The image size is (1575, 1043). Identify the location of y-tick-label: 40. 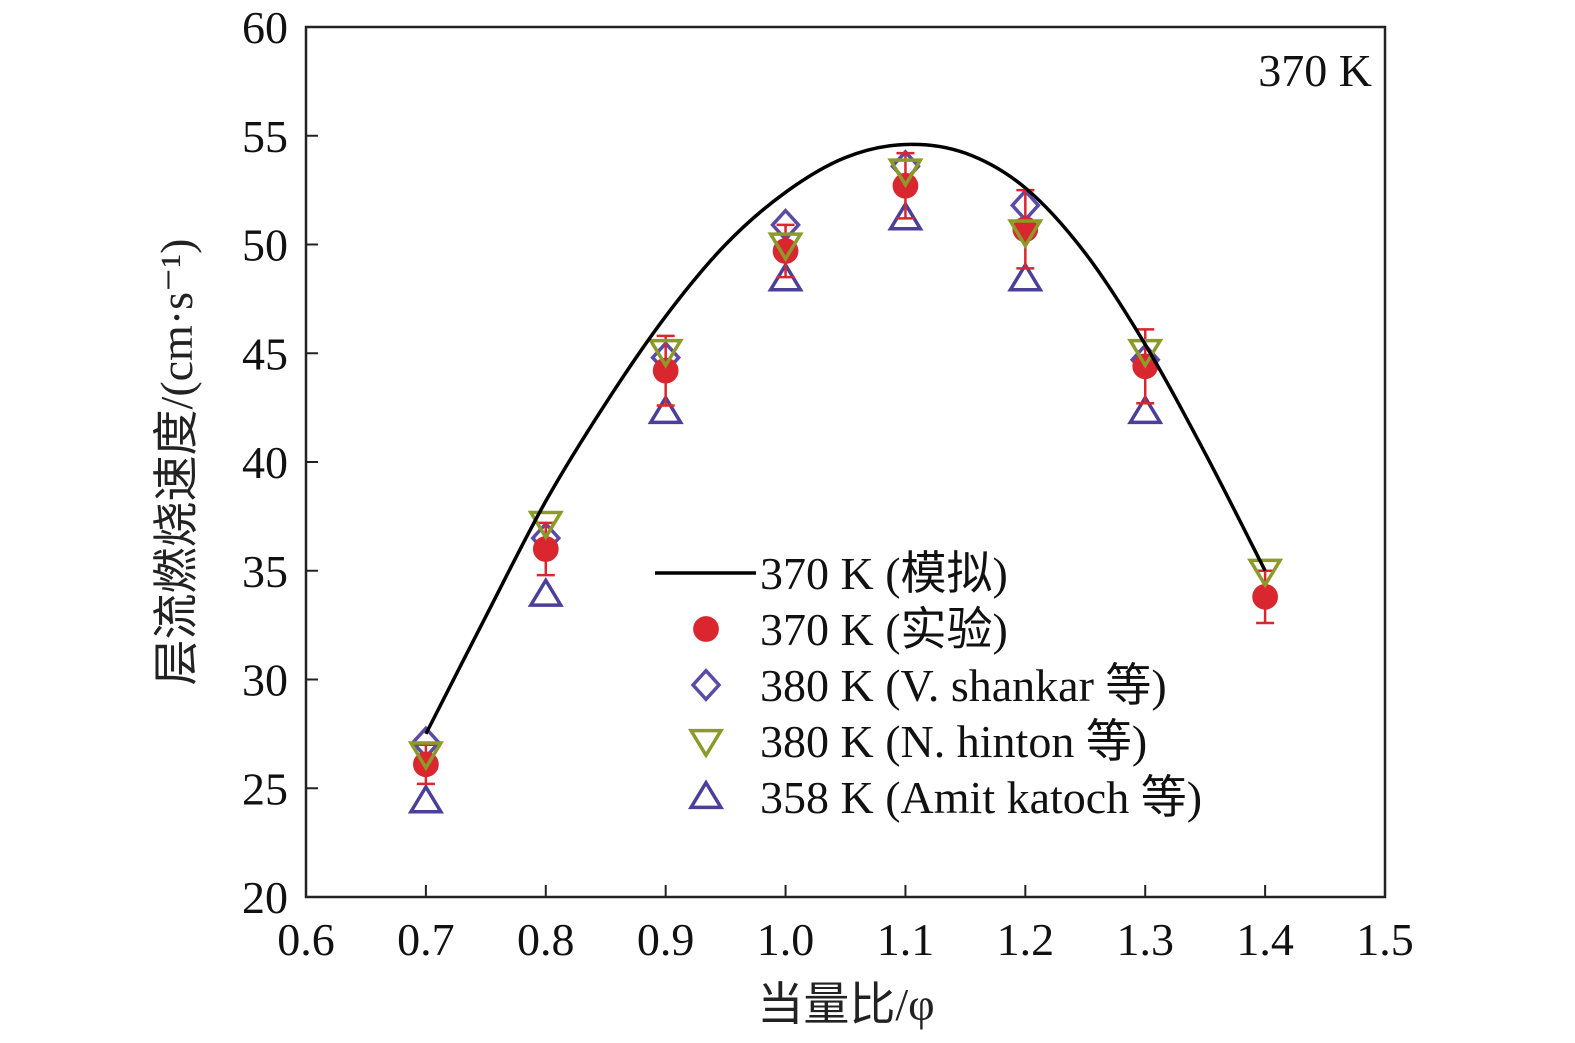
(265, 462).